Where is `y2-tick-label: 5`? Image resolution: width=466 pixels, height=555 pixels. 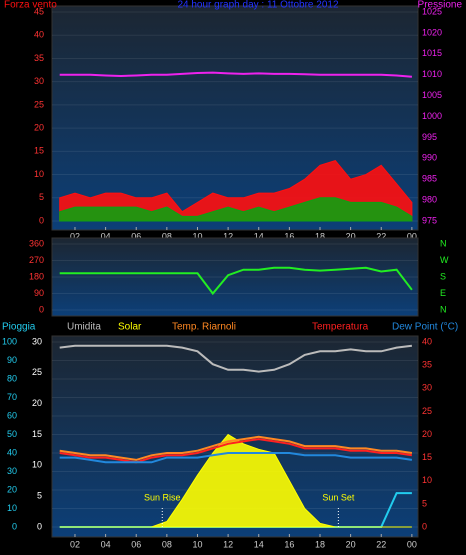
y2-tick-label: 5 is located at coordinates (424, 503).